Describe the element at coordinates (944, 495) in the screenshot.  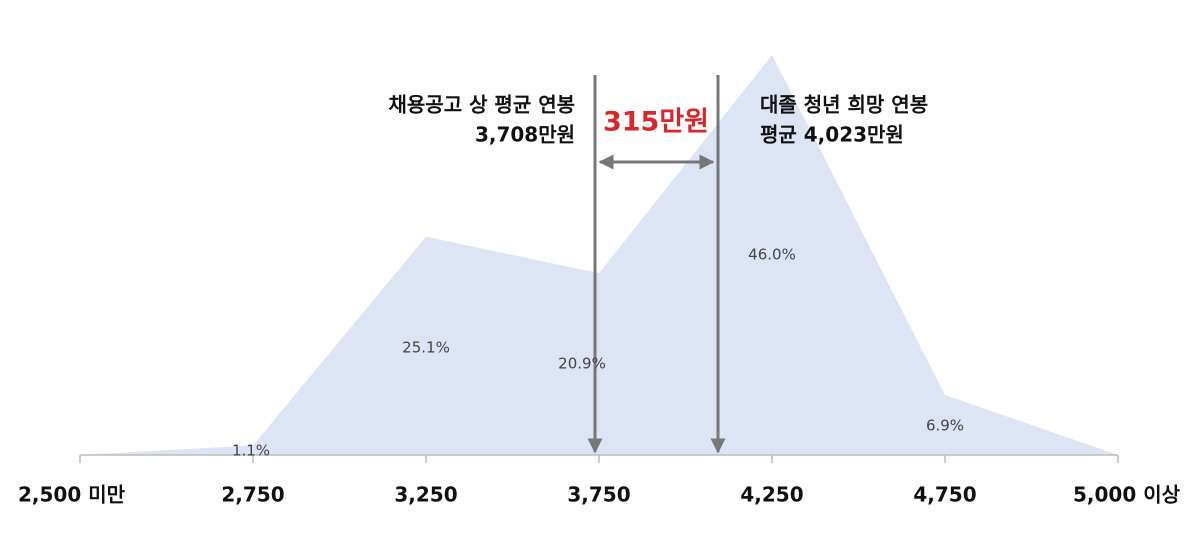
I see `x-tick-label: 4,750` at that location.